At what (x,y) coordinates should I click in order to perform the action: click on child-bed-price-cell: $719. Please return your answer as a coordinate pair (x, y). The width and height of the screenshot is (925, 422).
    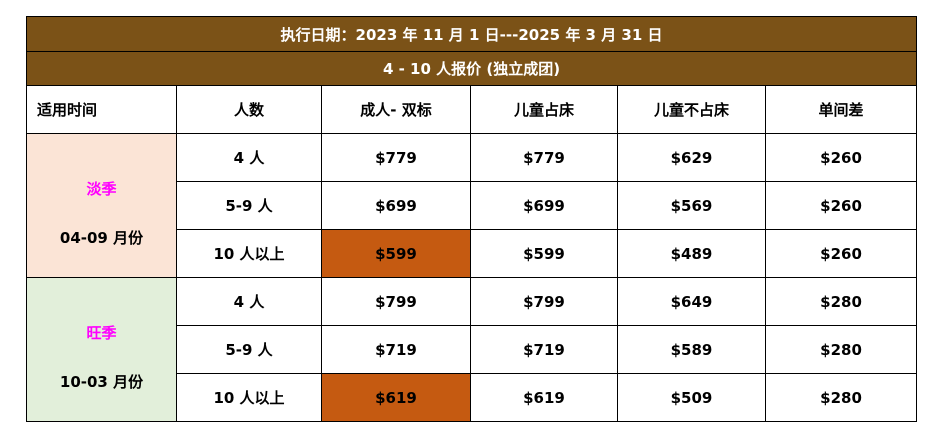
    Looking at the image, I should click on (544, 349).